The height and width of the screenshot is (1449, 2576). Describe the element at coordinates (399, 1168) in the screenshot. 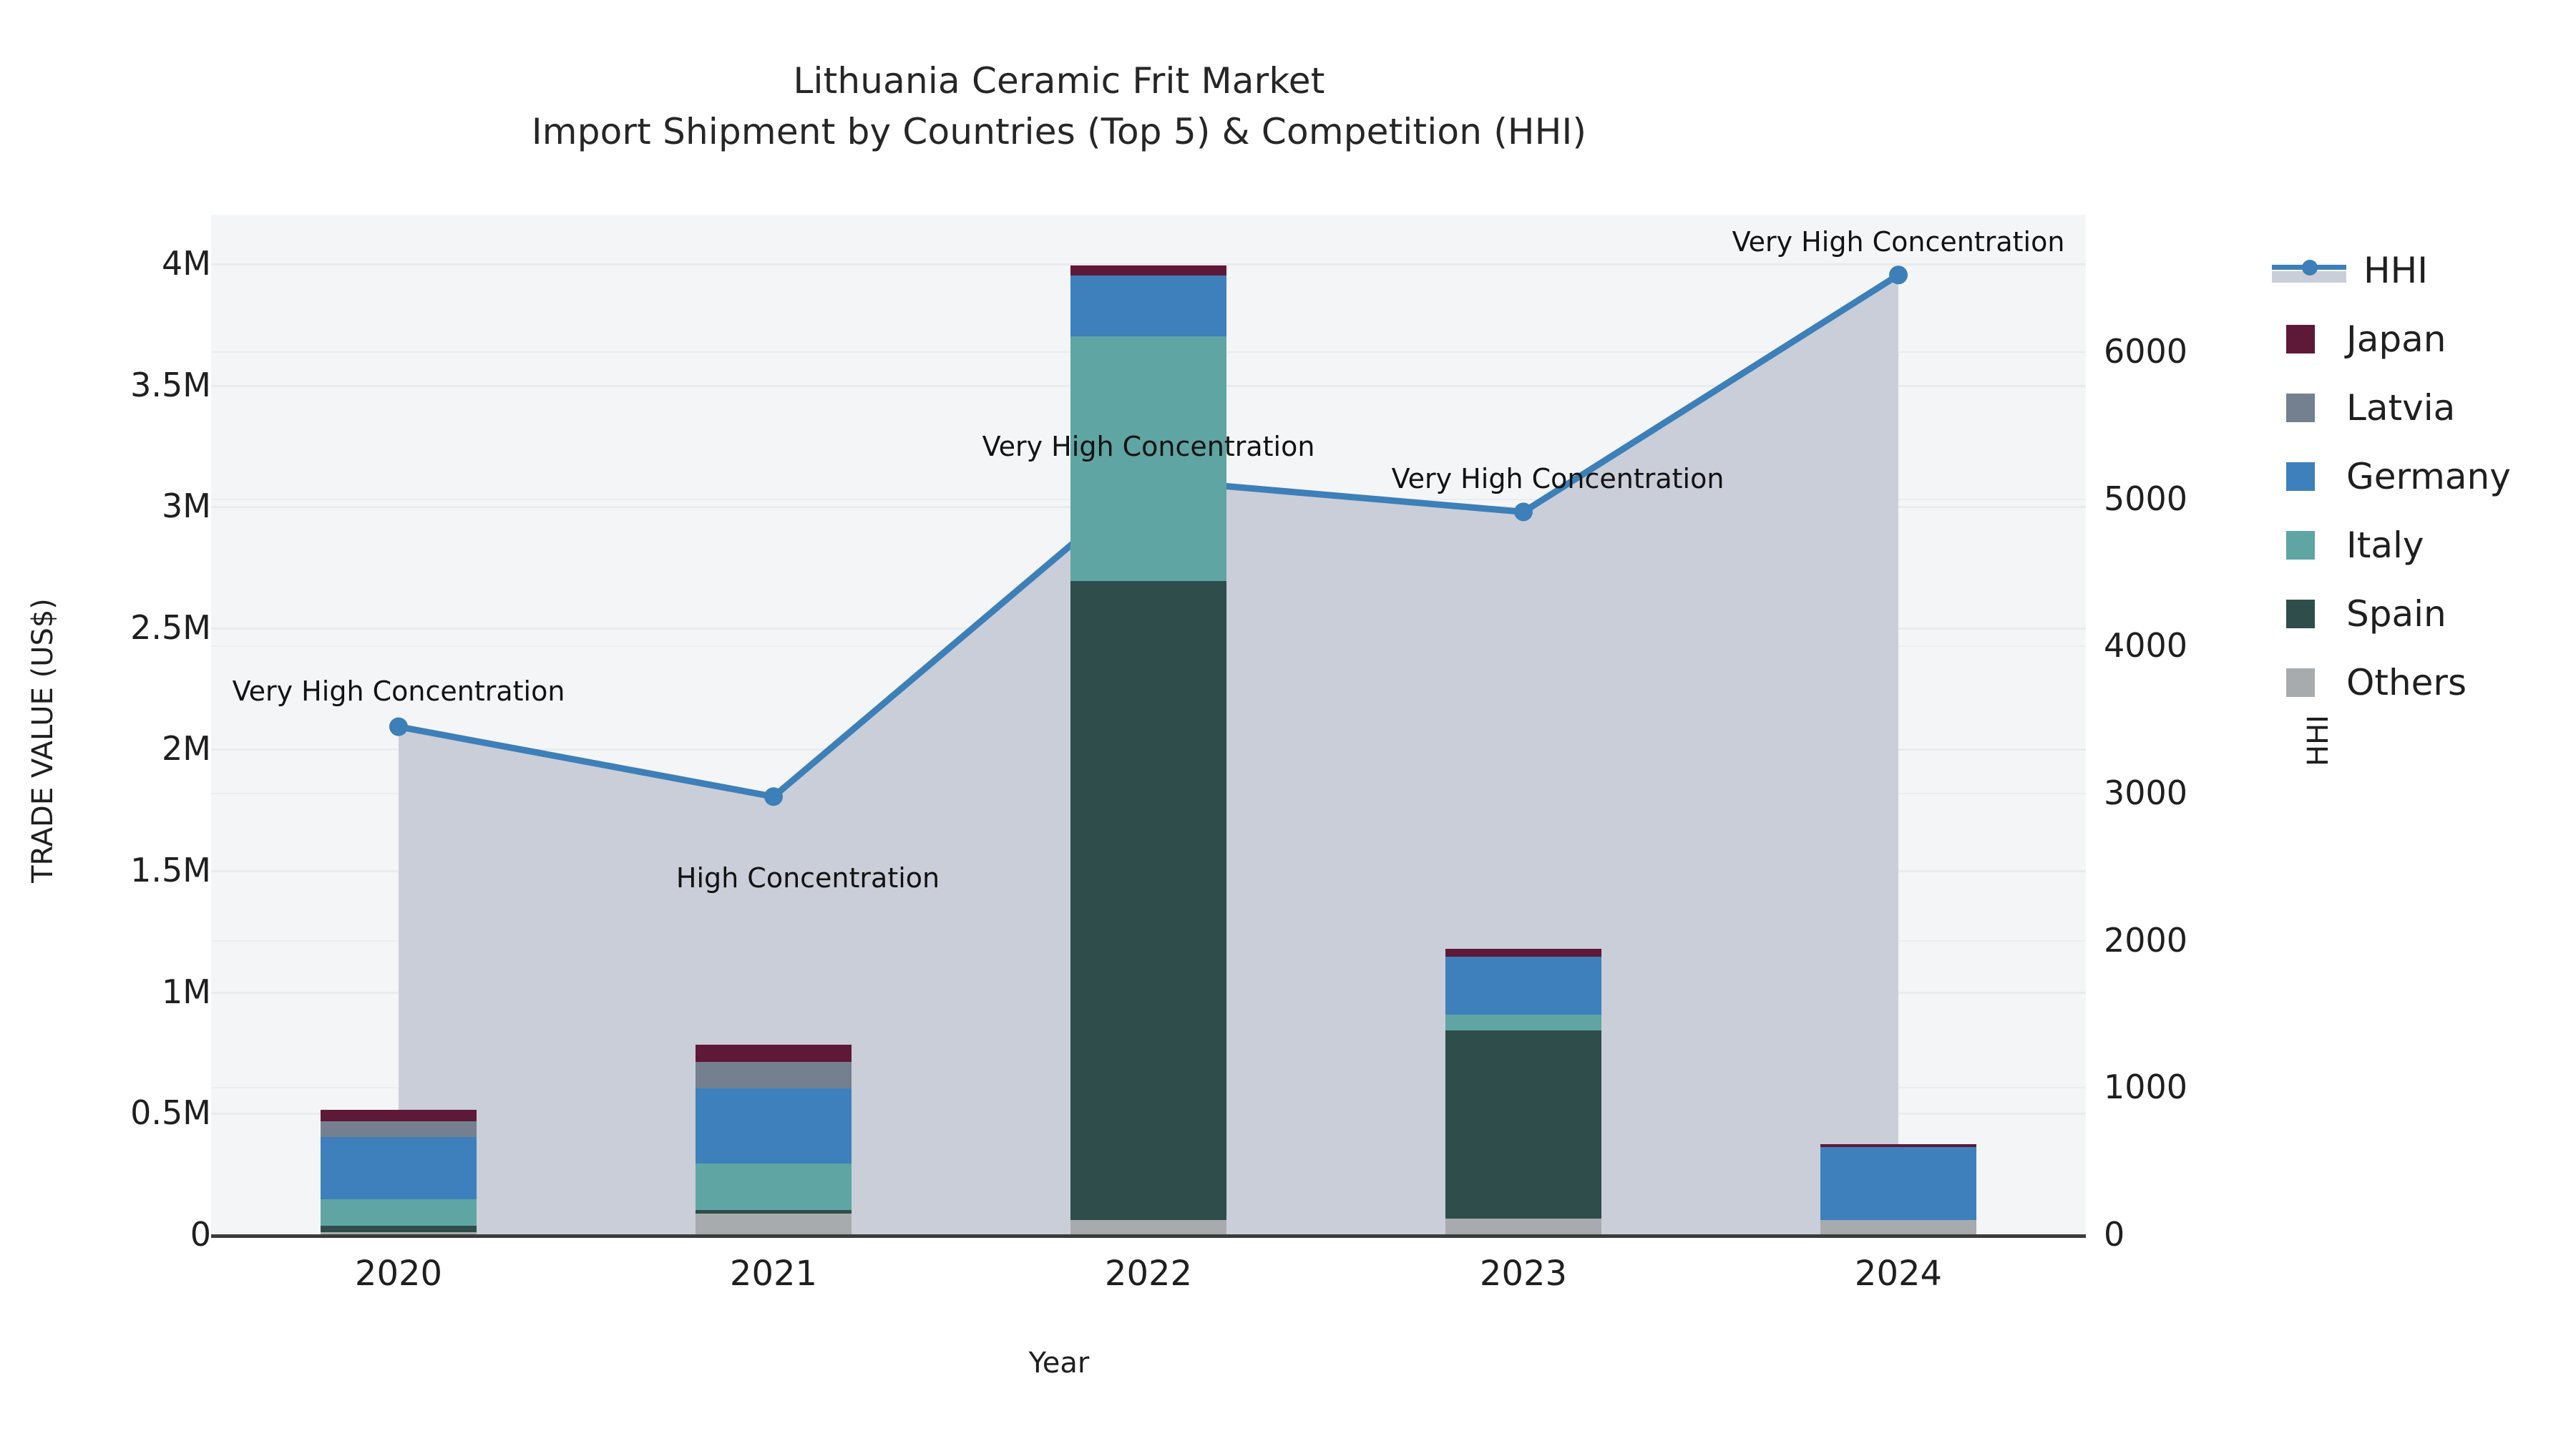

I see `bar-segment-germany-2020` at that location.